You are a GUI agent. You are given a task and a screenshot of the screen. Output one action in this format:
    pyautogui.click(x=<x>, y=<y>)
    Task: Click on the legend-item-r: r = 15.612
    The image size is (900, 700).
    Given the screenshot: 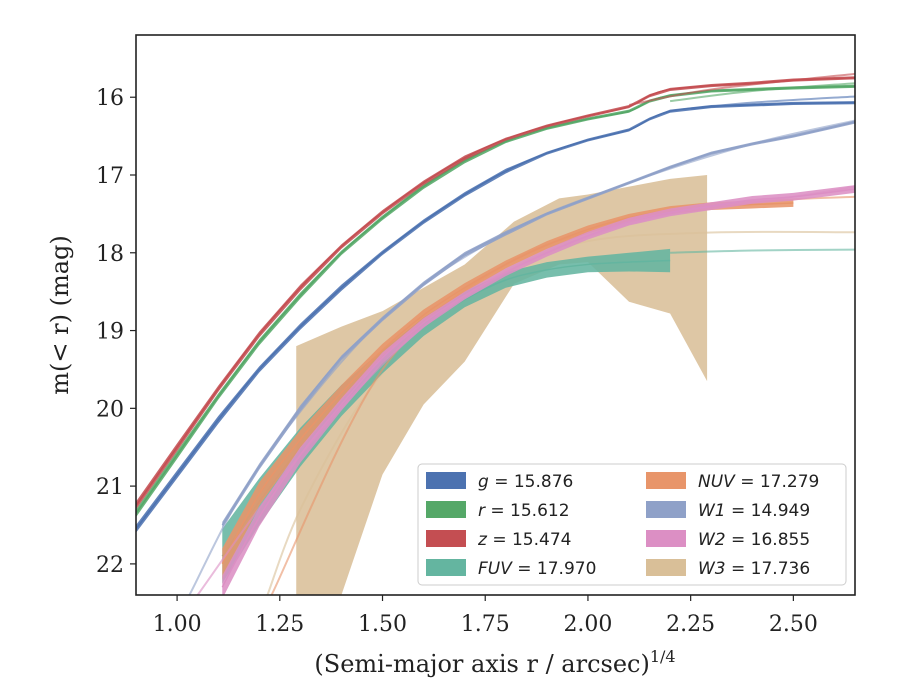 What is the action you would take?
    pyautogui.click(x=498, y=511)
    